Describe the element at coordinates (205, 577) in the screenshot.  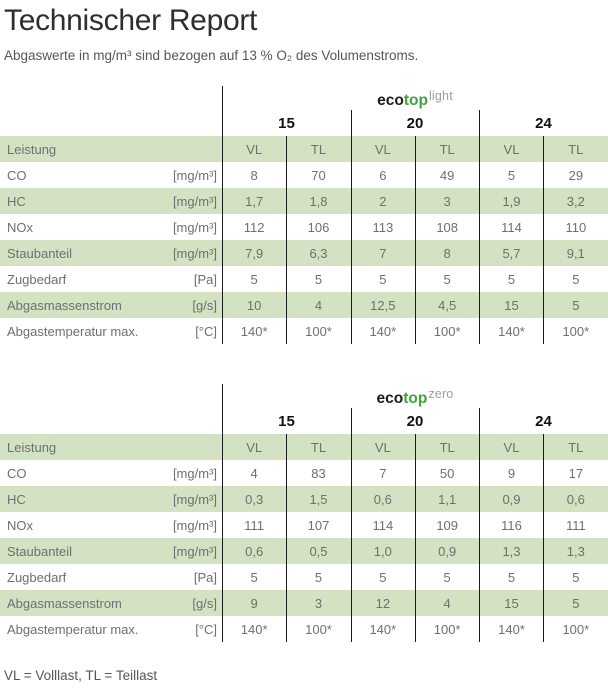
I see `row-unit: [Pa]` at that location.